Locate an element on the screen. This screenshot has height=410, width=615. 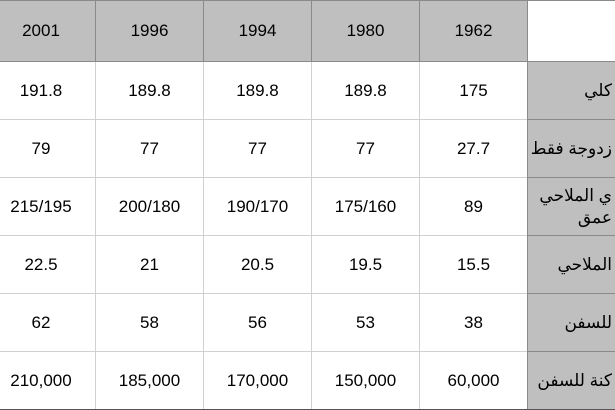
column-header: 1980 is located at coordinates (365, 31).